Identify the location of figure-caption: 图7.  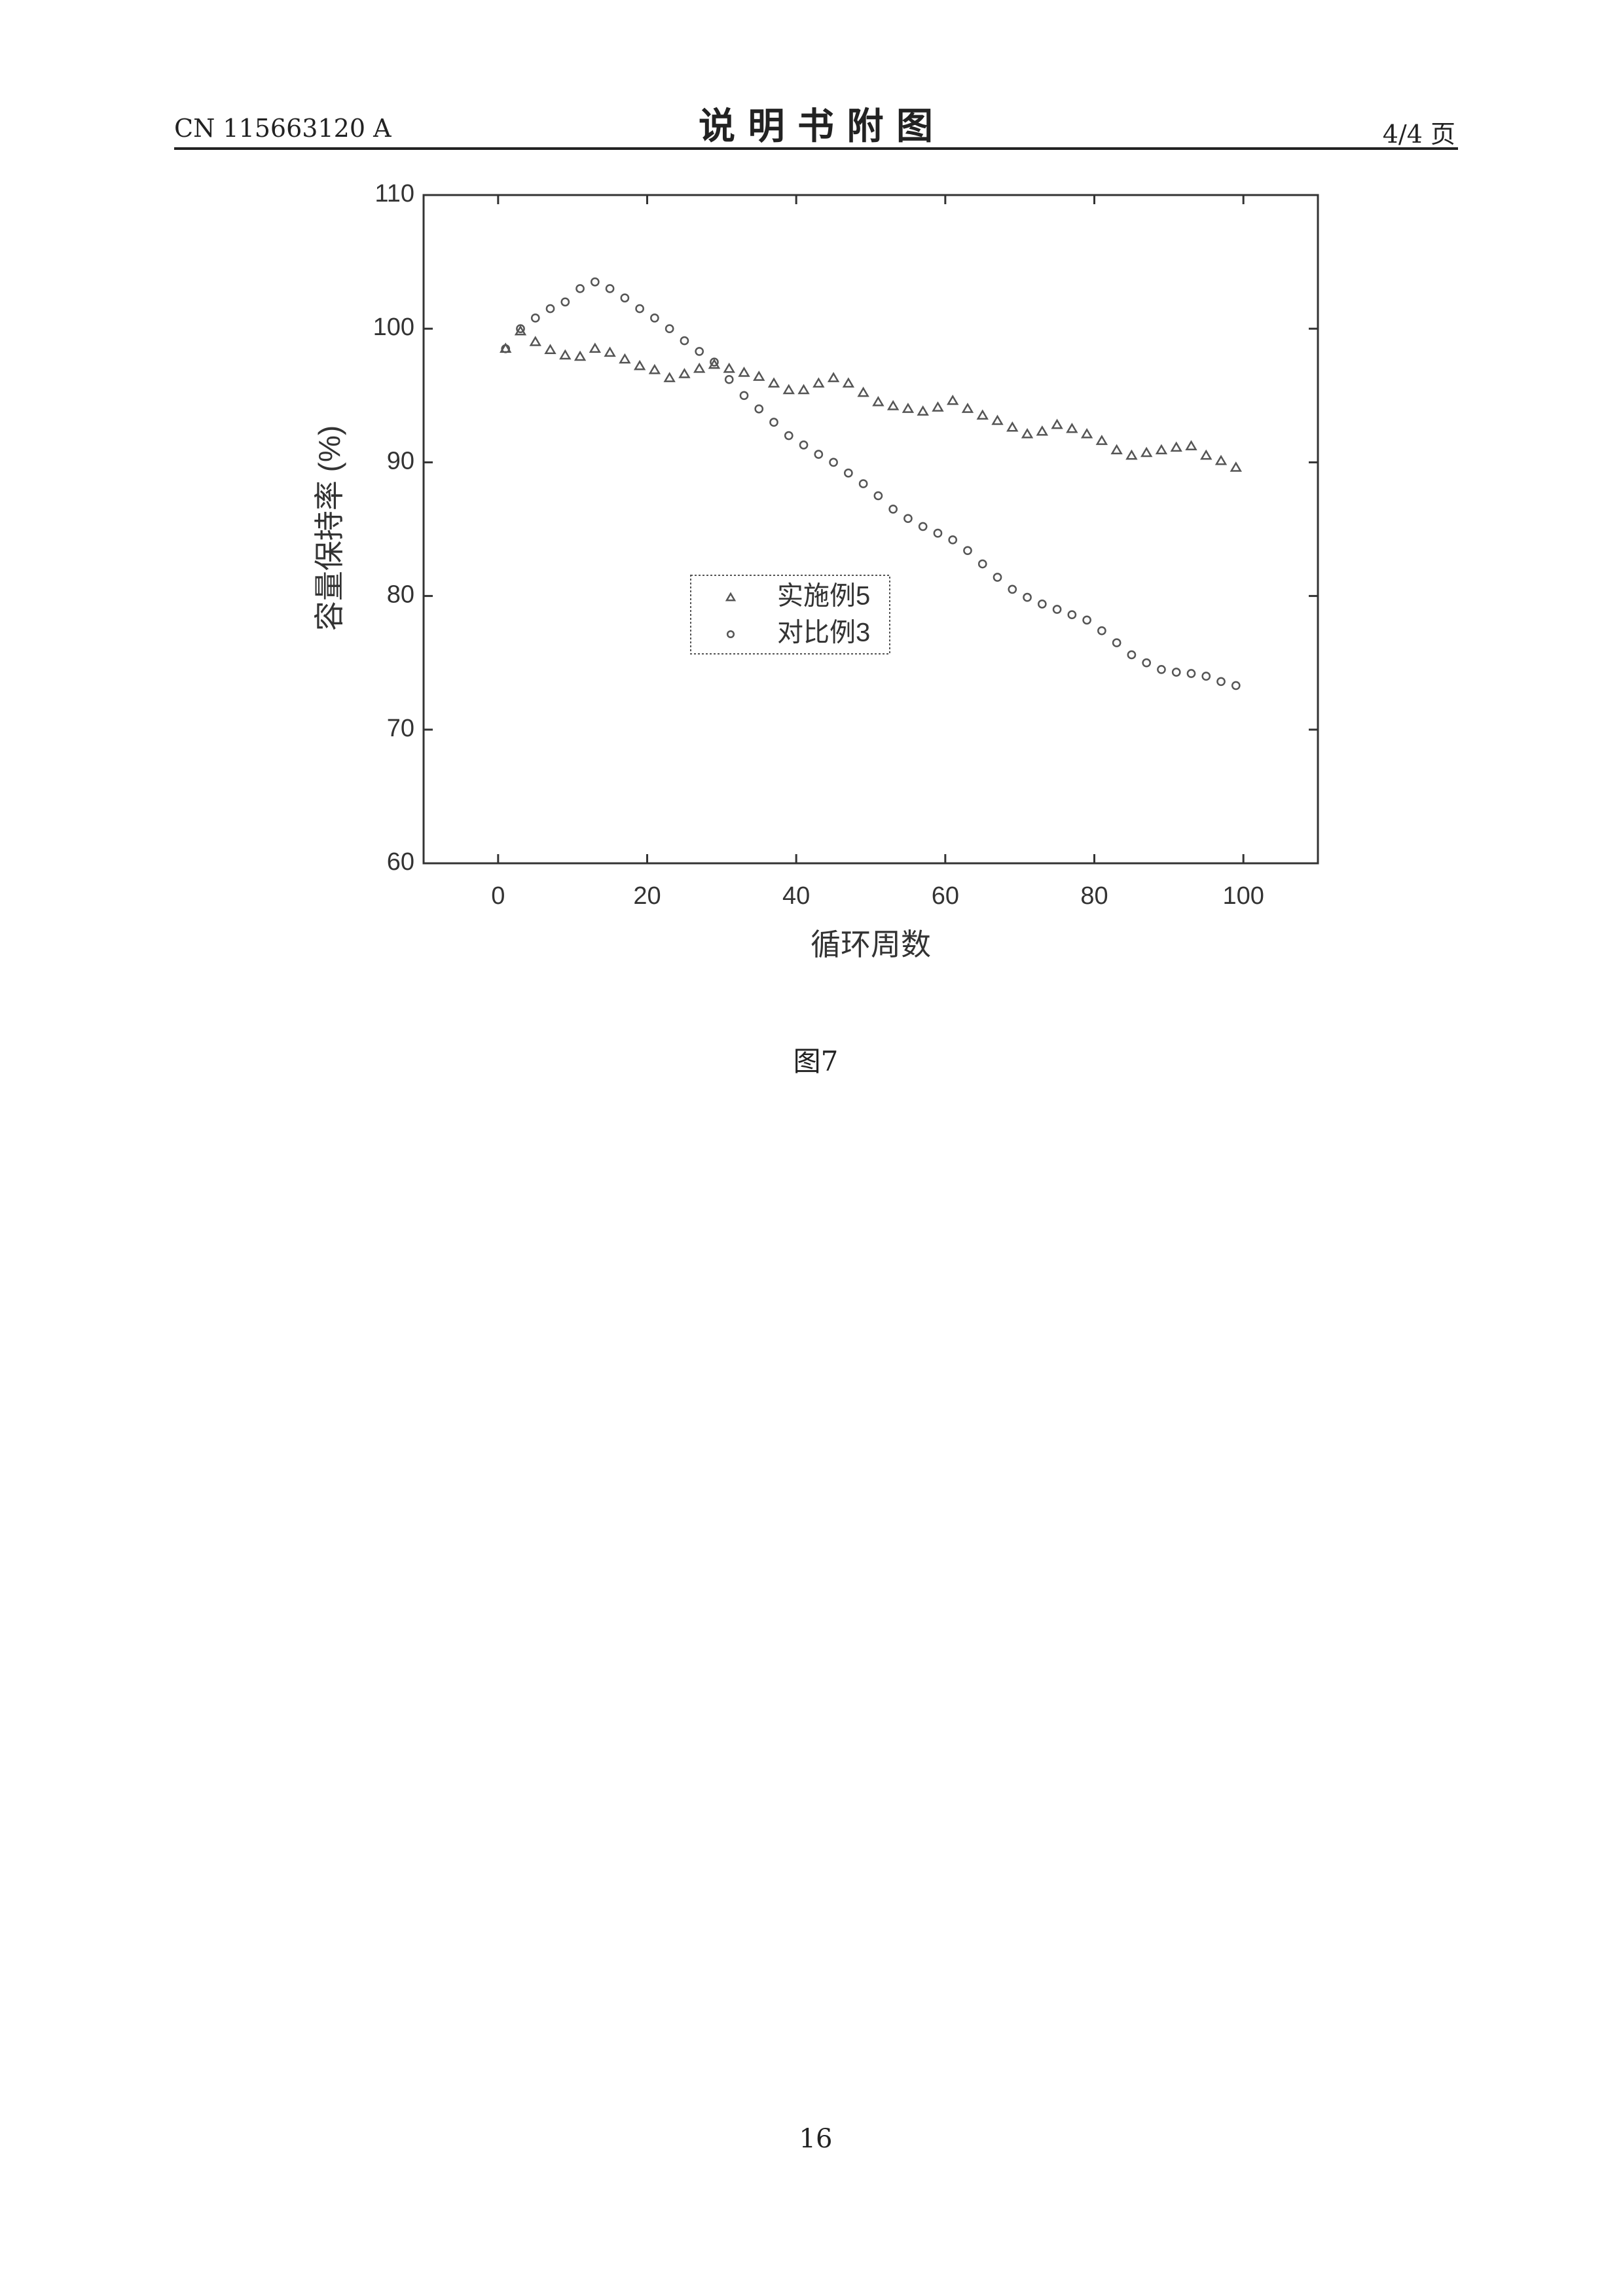
(816, 1061).